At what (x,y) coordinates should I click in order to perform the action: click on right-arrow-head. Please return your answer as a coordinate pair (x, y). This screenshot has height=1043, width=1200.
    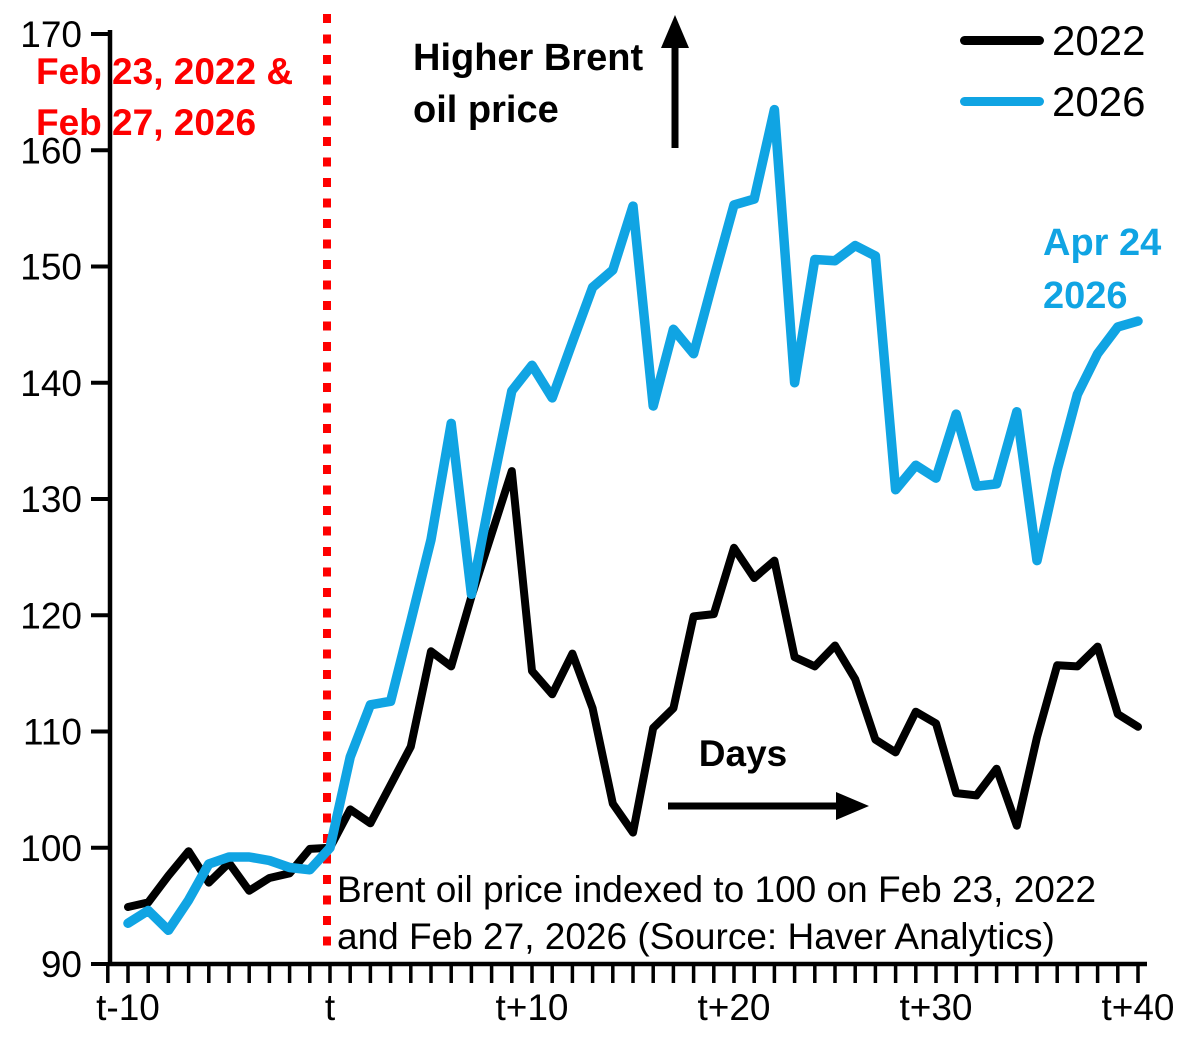
    Looking at the image, I should click on (852, 806).